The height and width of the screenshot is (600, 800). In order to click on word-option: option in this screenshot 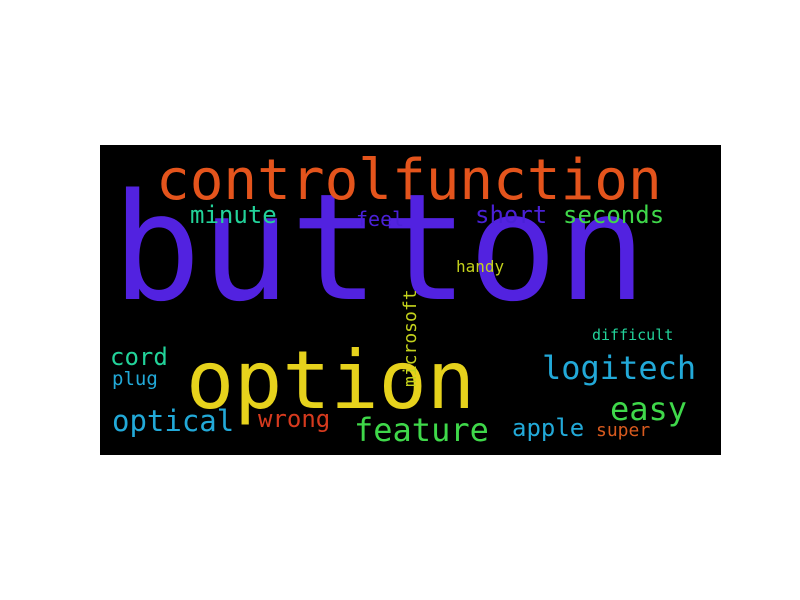, I will do `click(330, 380)`.